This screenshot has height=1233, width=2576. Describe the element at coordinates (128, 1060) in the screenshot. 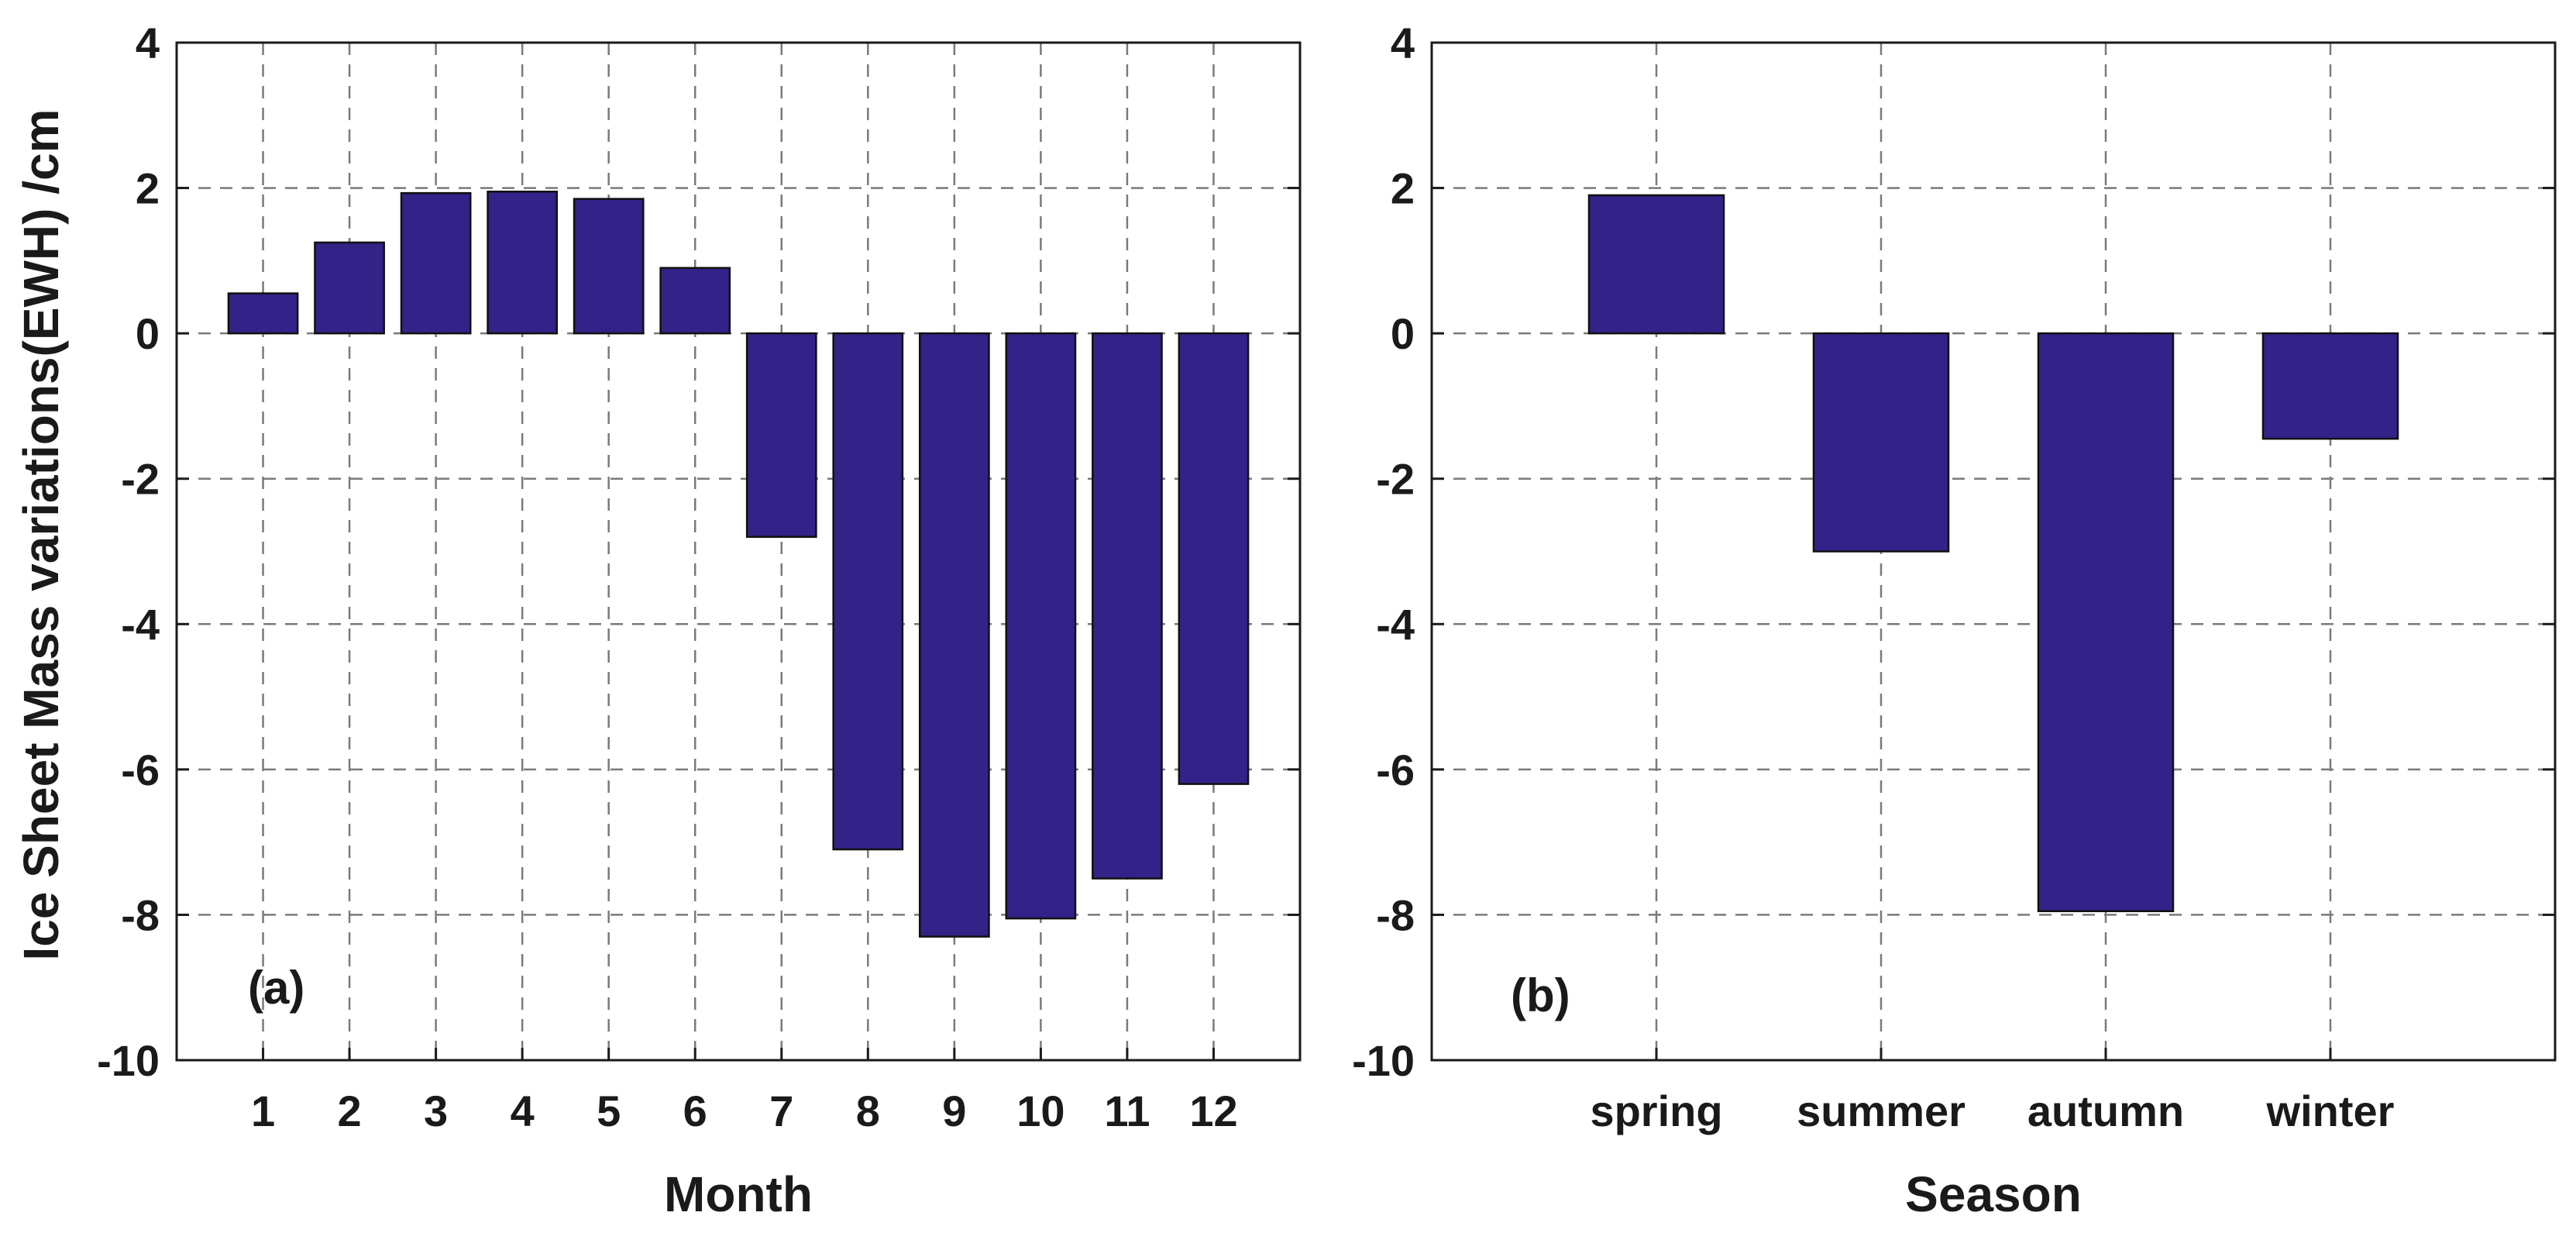

I see `y-tick-label-a: -10` at that location.